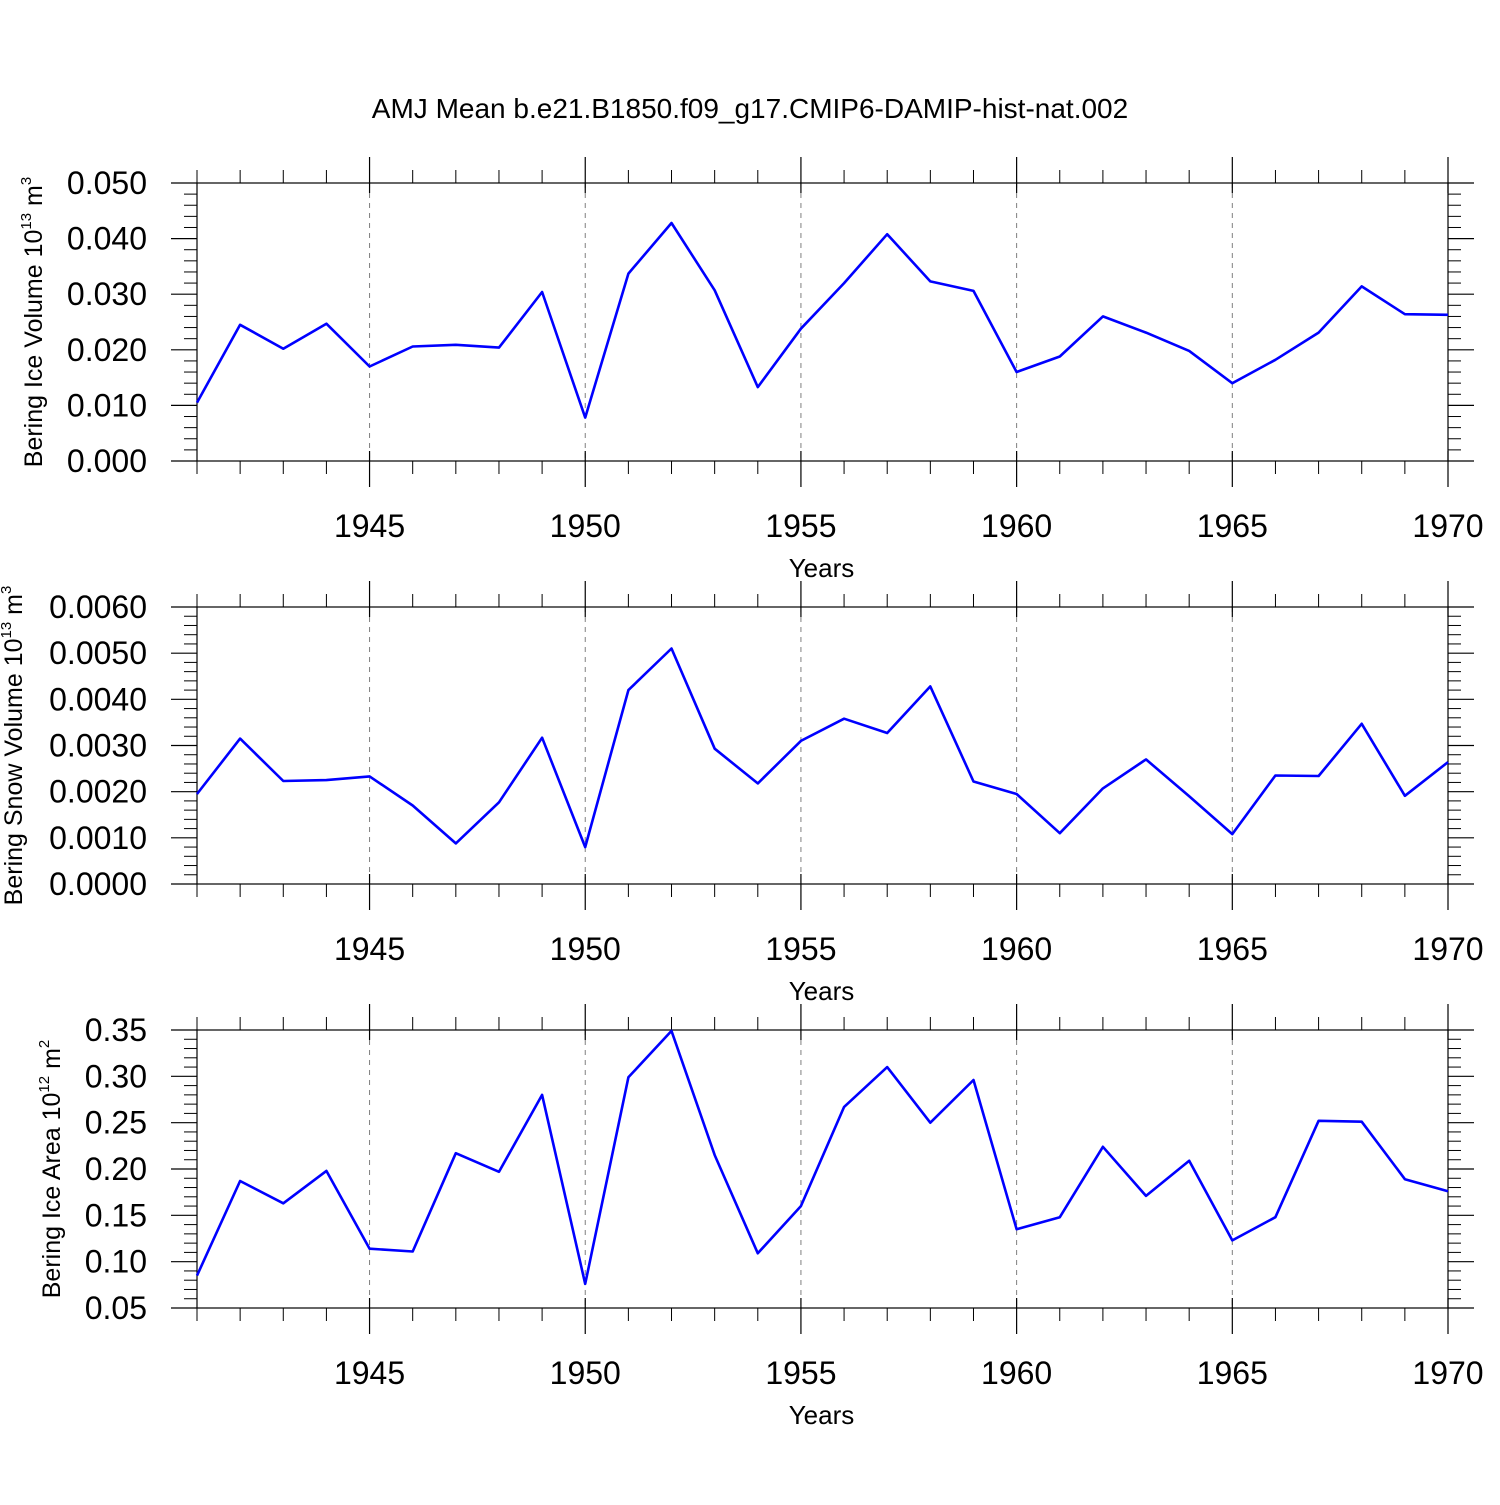  What do you see at coordinates (107, 239) in the screenshot?
I see `y-tick-label: 0.040` at bounding box center [107, 239].